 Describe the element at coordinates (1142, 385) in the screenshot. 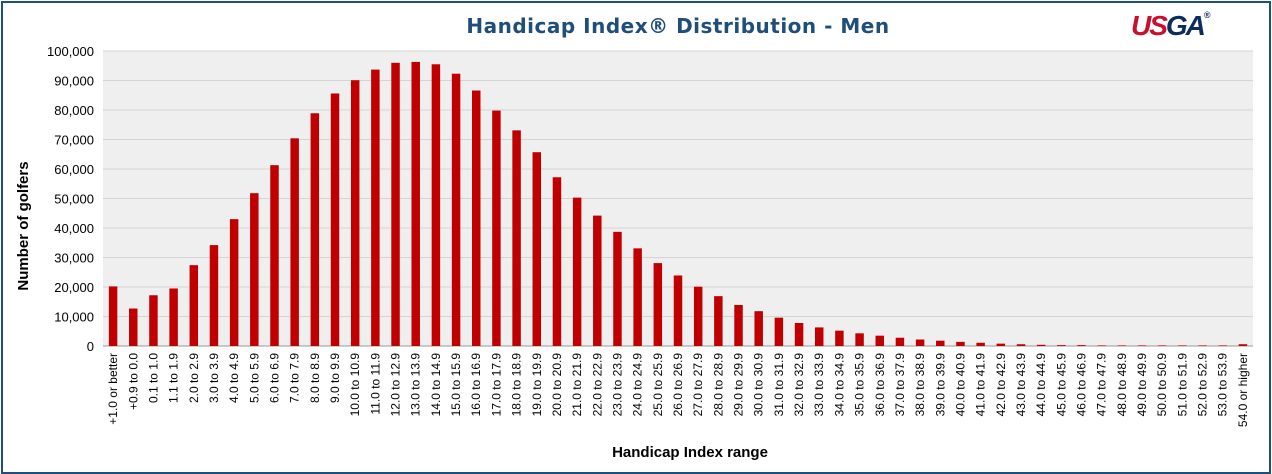

I see `x-tick-label: 49.0 to 49.9` at that location.